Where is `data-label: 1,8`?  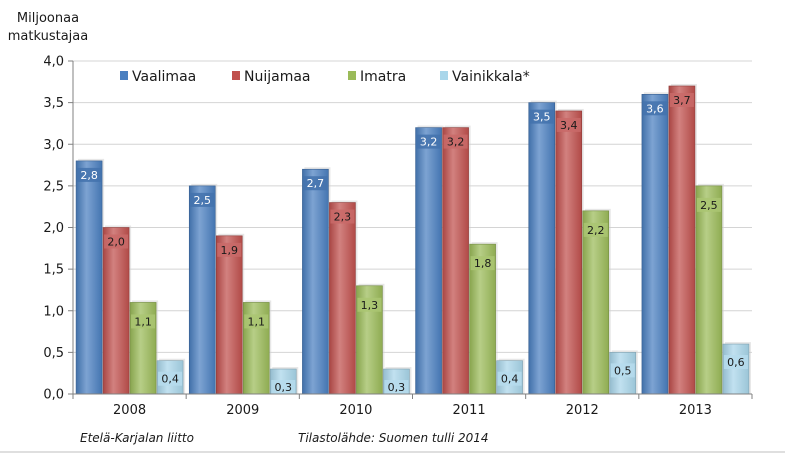
data-label: 1,8 is located at coordinates (483, 263).